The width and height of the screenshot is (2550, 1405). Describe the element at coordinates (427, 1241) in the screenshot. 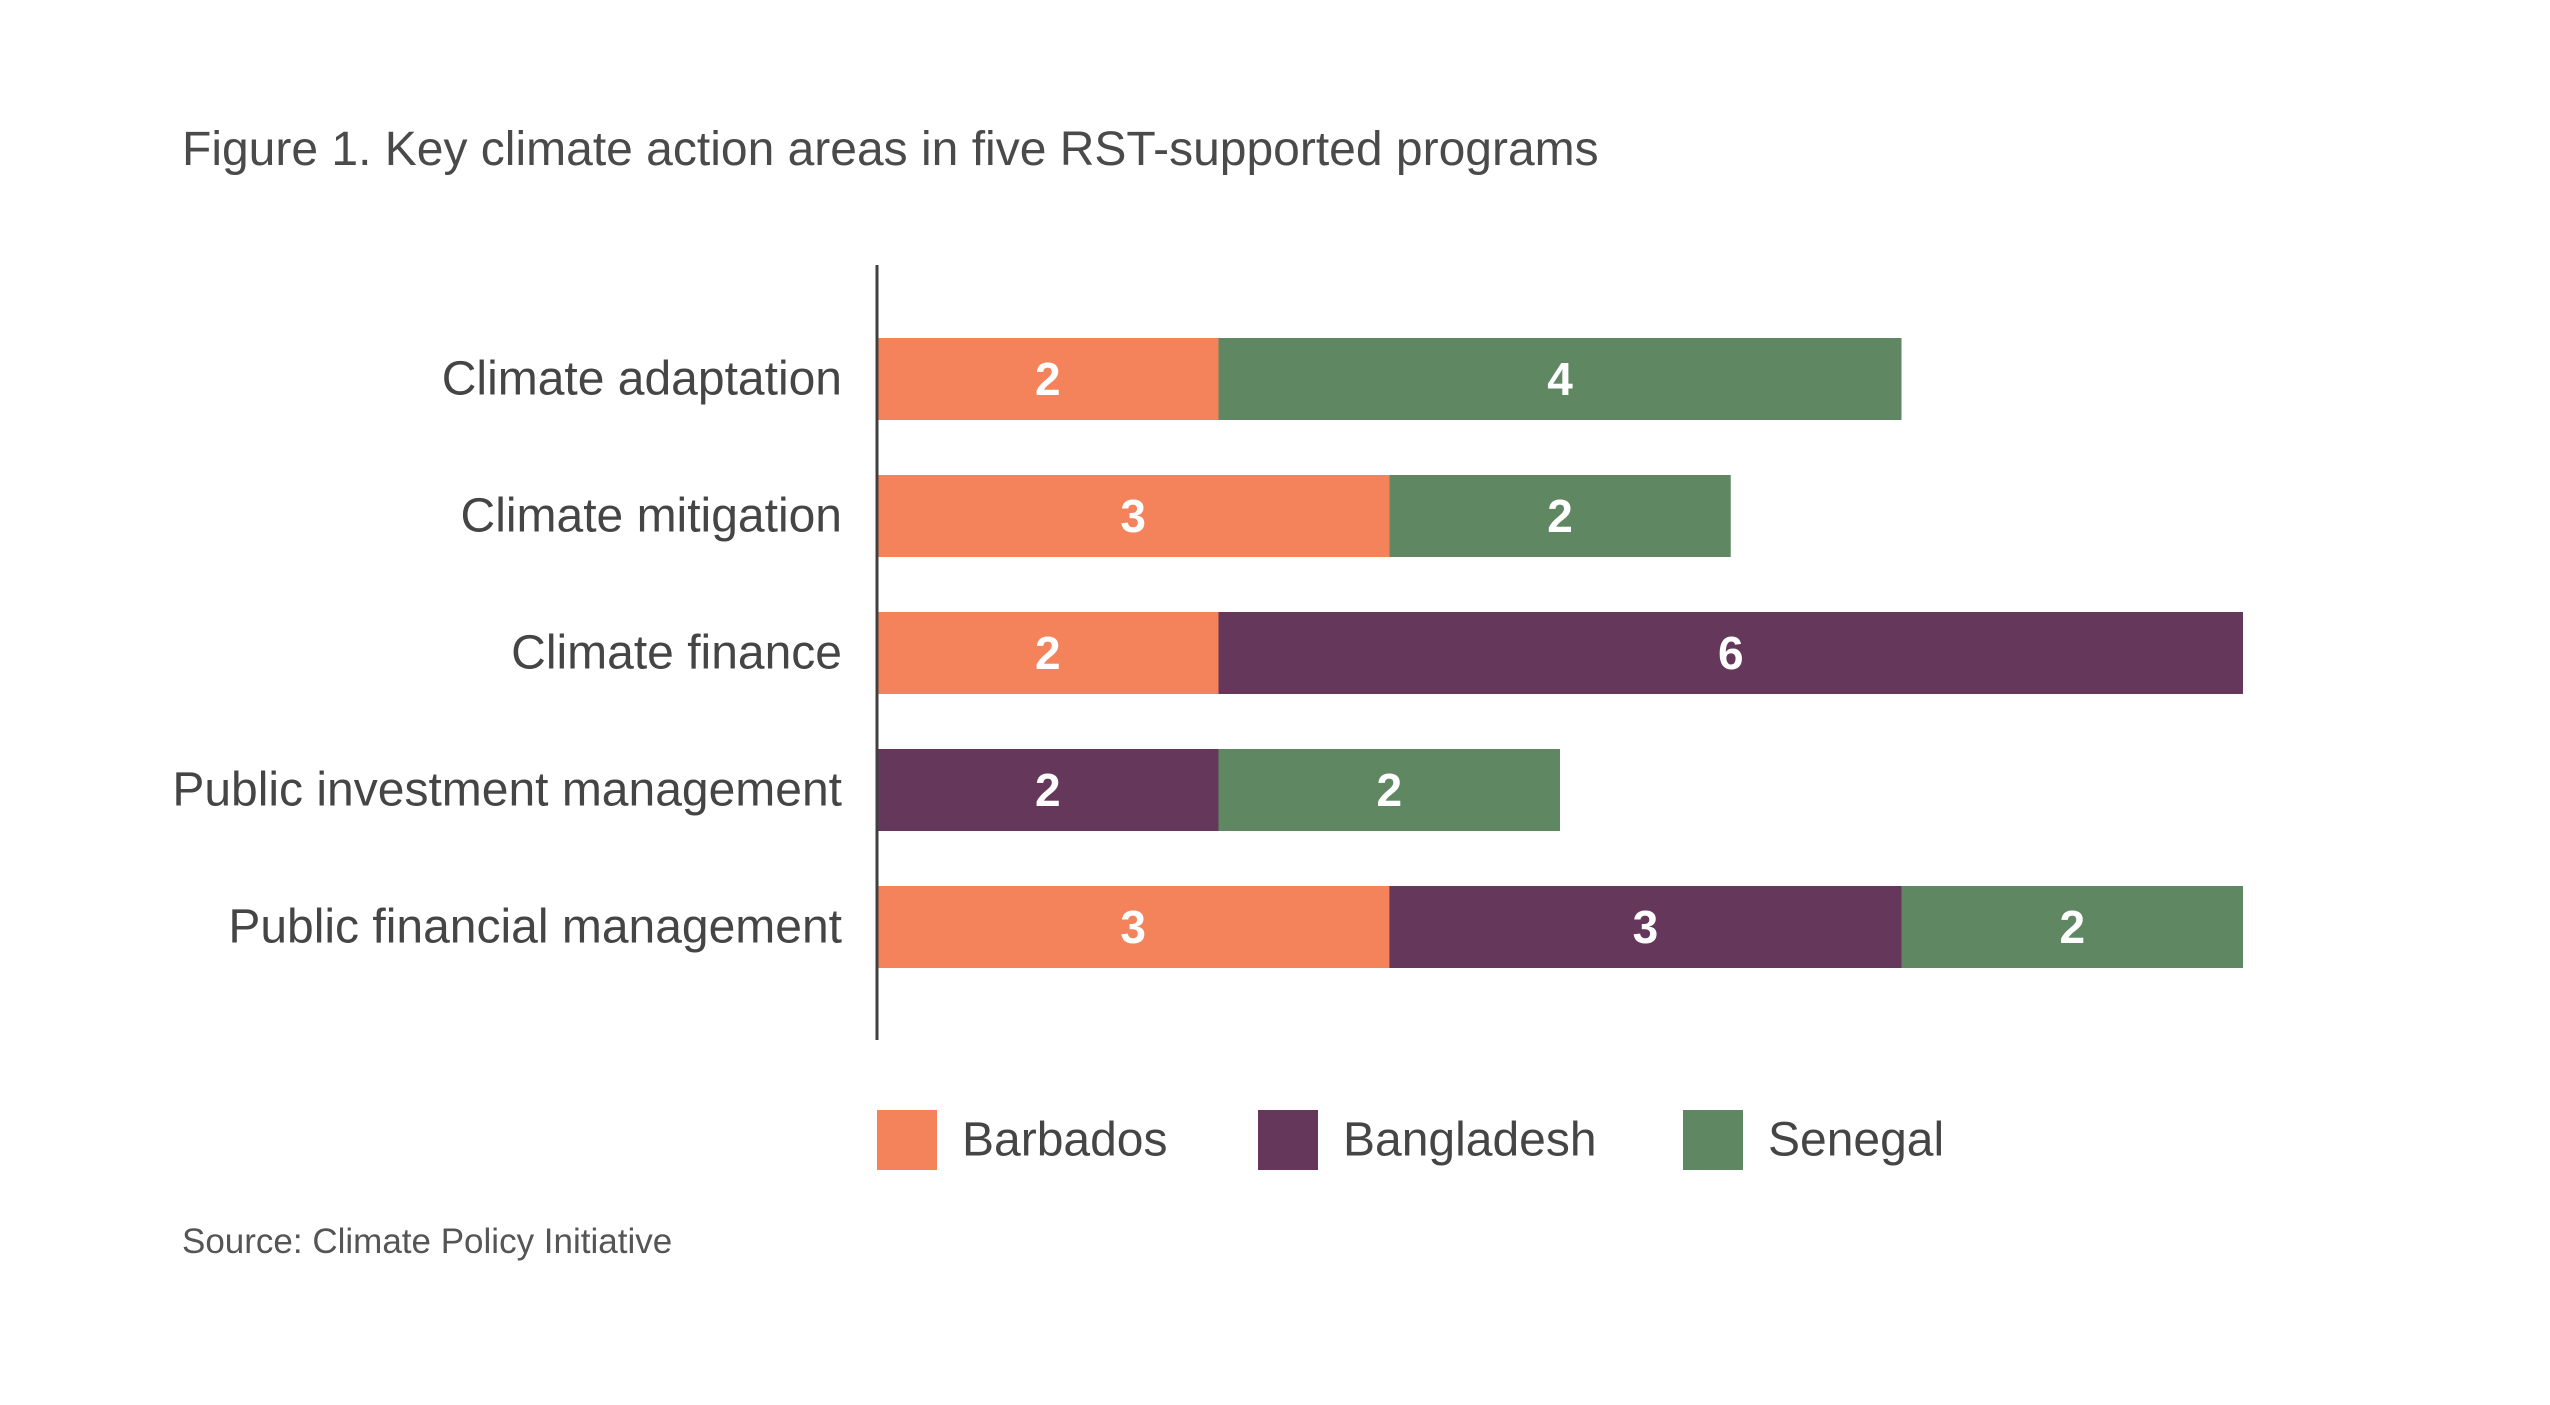

I see `source-note: Source: Climate Policy Initiative` at that location.